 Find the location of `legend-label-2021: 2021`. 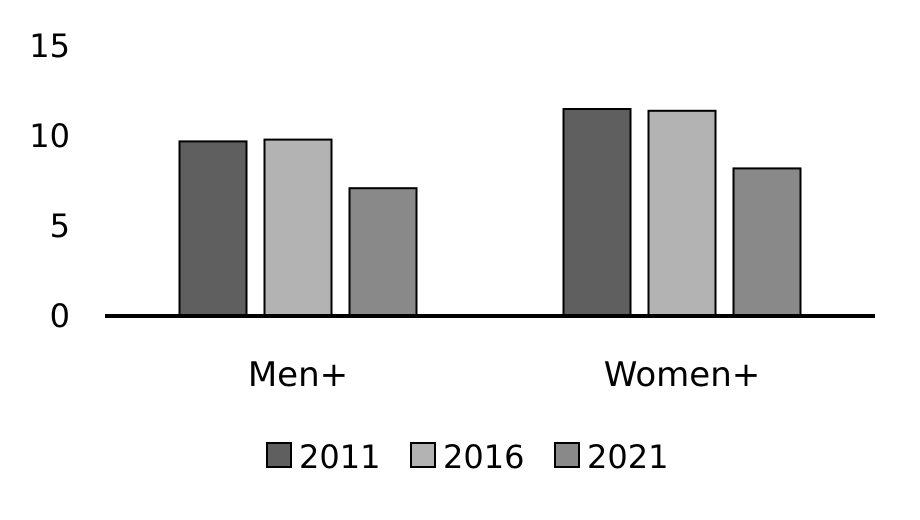

legend-label-2021: 2021 is located at coordinates (627, 457).